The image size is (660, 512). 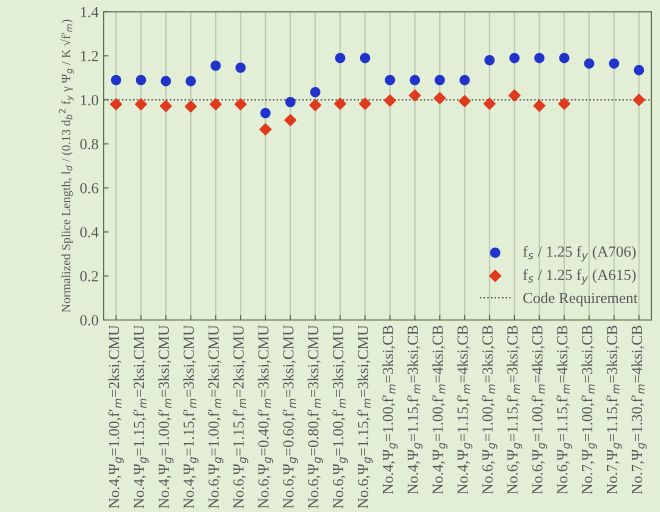 I want to click on x-tick-label: No.6,Ψ$_{g}$=1.00,f′$_{m}$=3ksi,CMU, so click(x=340, y=416).